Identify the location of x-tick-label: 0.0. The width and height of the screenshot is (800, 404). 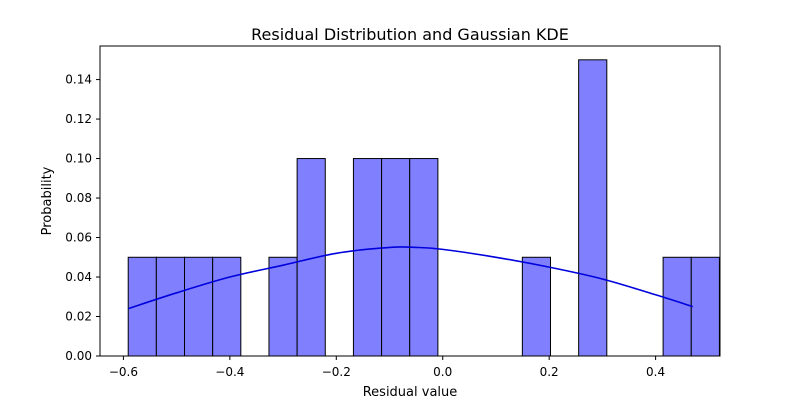
(442, 372).